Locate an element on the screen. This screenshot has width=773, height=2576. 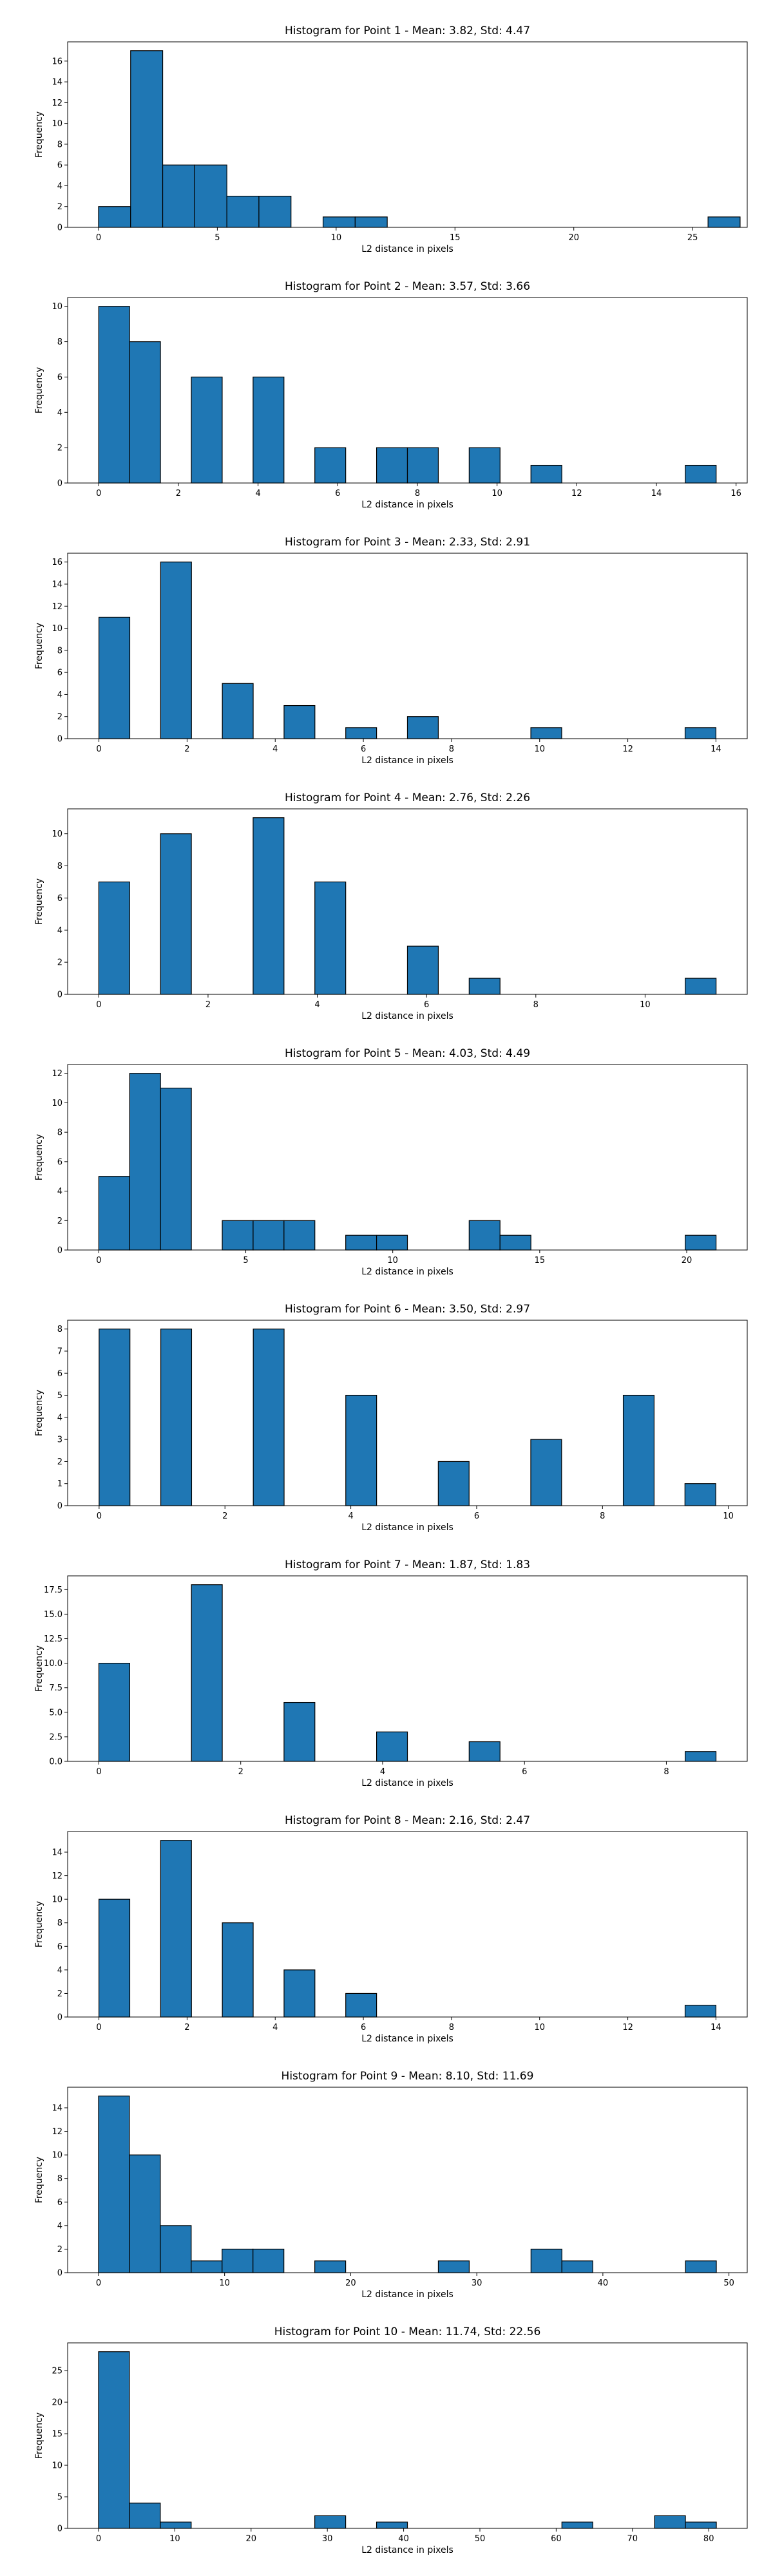
x-tick-label: 5 is located at coordinates (245, 1260).